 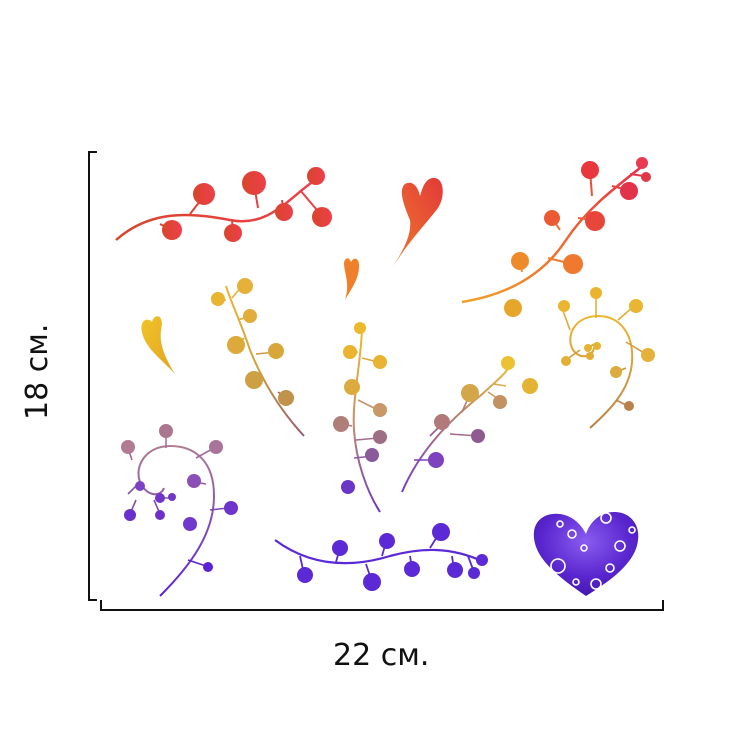 What do you see at coordinates (586, 554) in the screenshot?
I see `purple-polka-heart-icon` at bounding box center [586, 554].